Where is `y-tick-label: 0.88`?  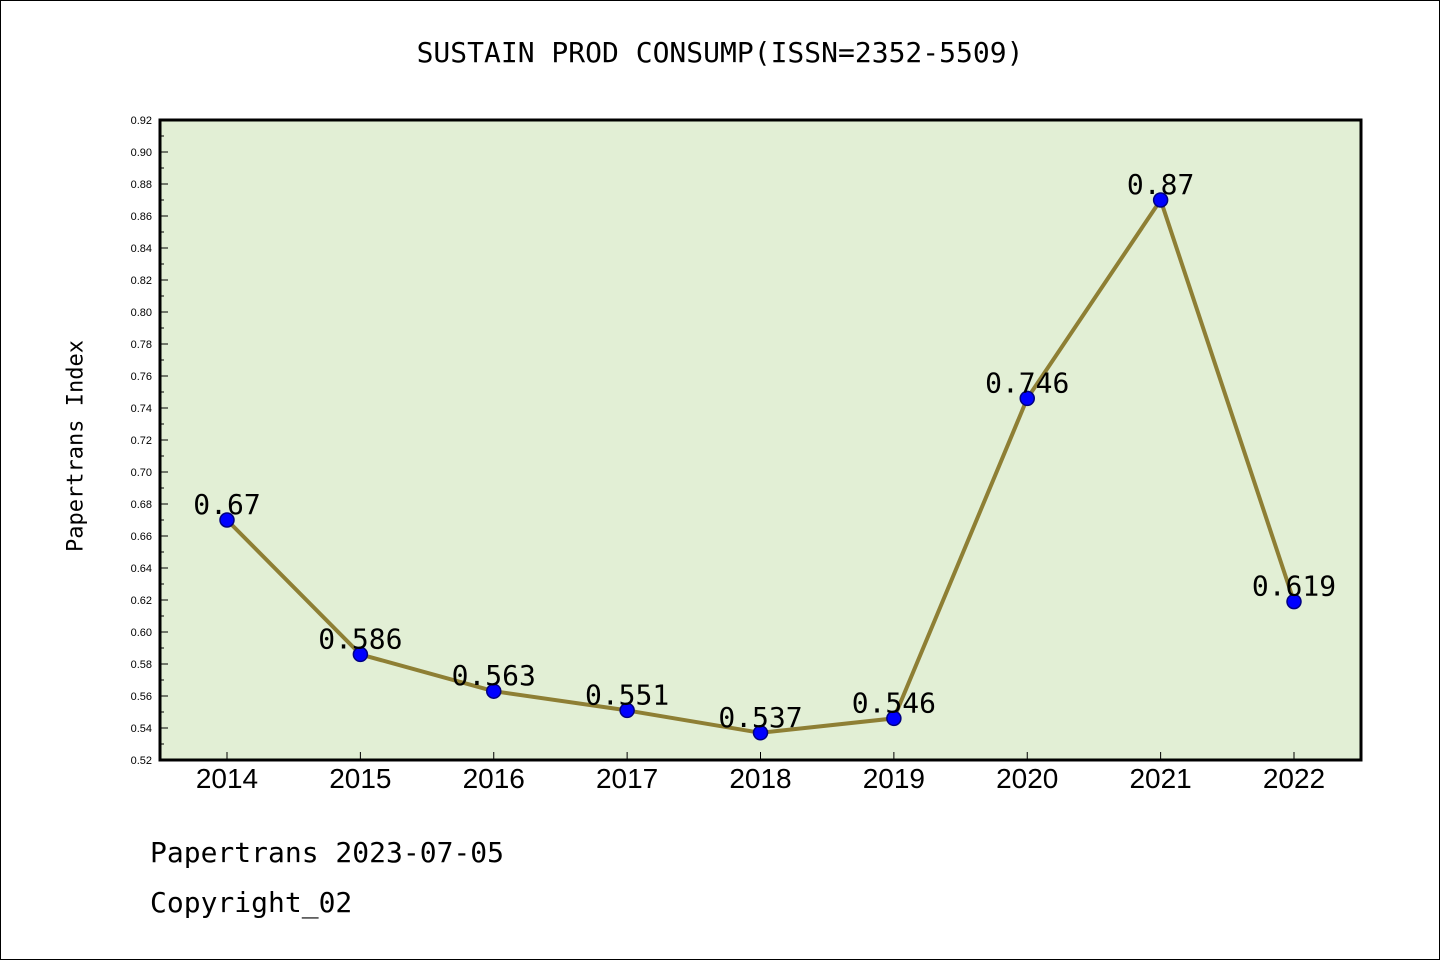 y-tick-label: 0.88 is located at coordinates (141, 185).